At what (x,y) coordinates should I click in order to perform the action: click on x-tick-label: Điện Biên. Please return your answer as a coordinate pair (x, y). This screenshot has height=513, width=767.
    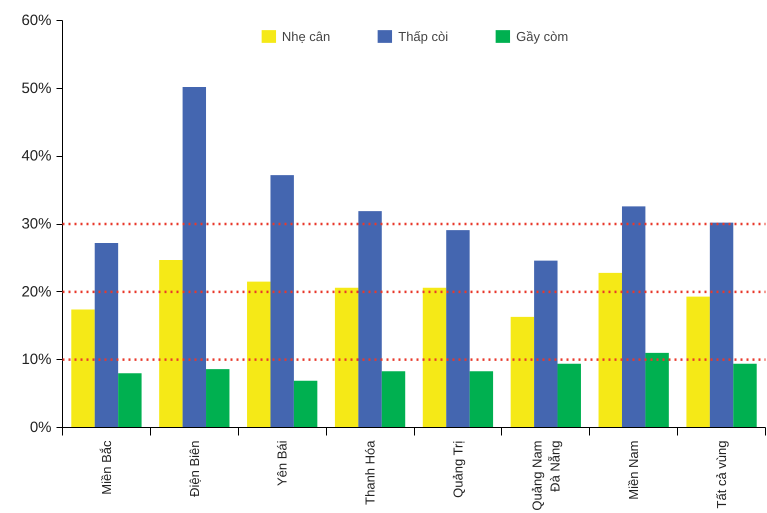
    Looking at the image, I should click on (194, 468).